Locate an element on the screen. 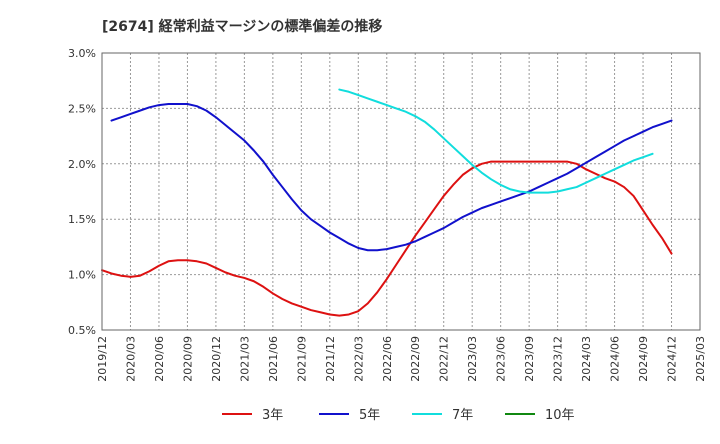  legend-label: 10年 is located at coordinates (560, 415).